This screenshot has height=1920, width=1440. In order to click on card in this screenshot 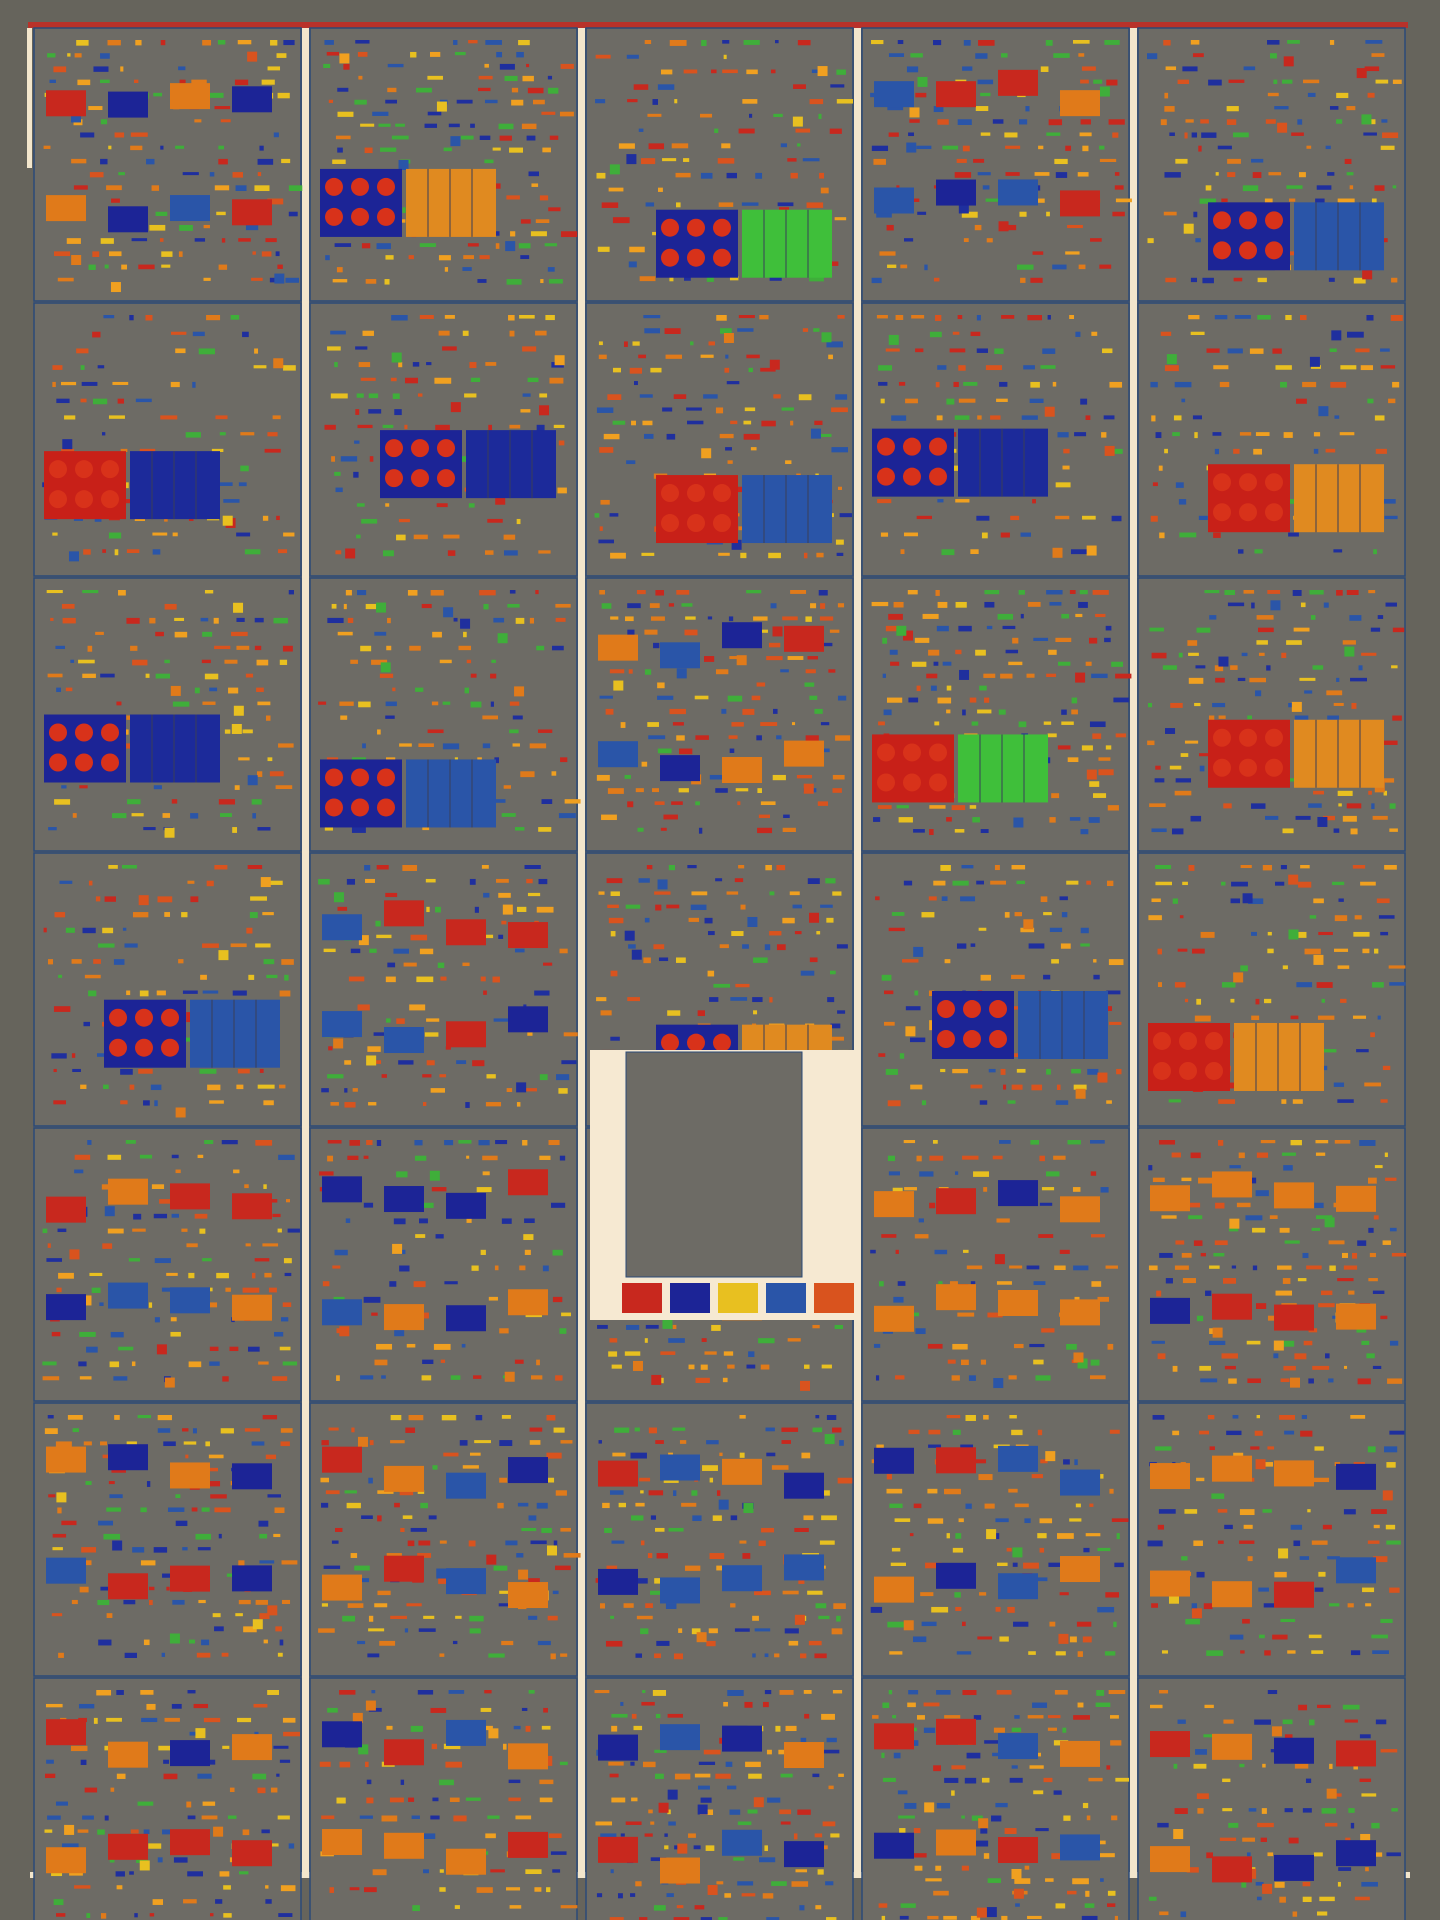, I will do `click(404, 1040)`.